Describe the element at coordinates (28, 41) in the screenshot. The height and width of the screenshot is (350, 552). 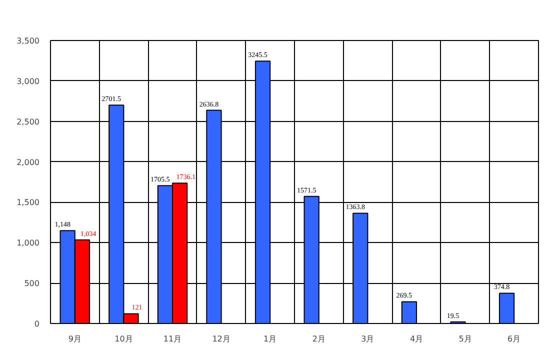
I see `y-tick-label: 3,500` at that location.